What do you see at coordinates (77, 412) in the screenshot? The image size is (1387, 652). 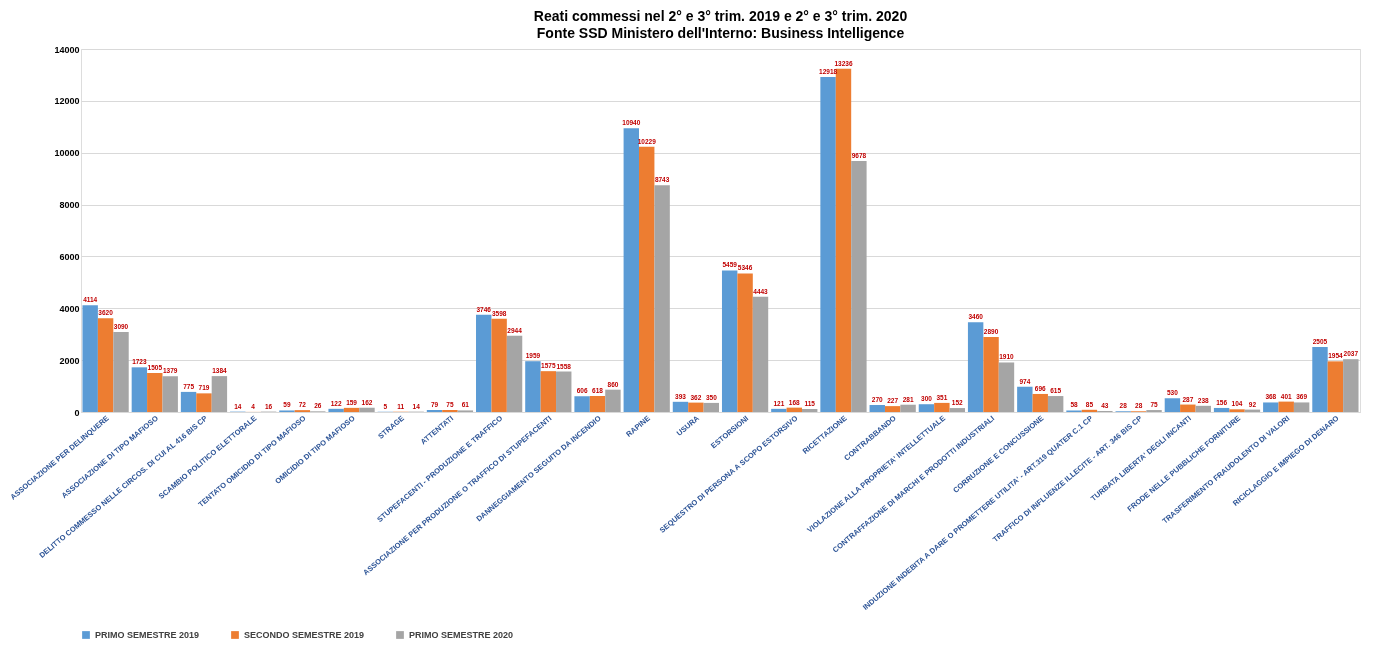 I see `y-tick-label: 0` at bounding box center [77, 412].